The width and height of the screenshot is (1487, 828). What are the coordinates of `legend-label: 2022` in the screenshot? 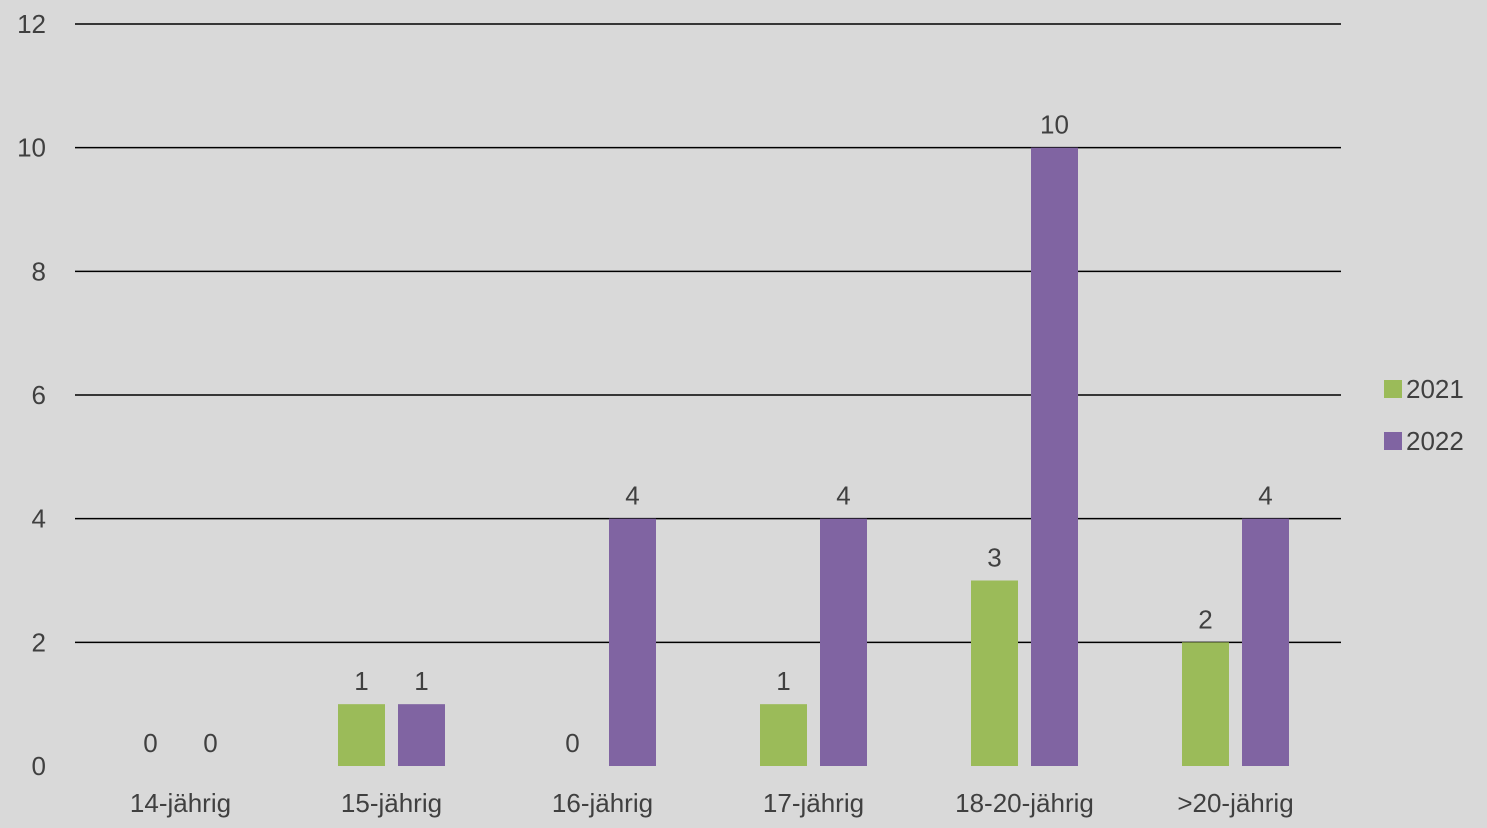 It's located at (1435, 441).